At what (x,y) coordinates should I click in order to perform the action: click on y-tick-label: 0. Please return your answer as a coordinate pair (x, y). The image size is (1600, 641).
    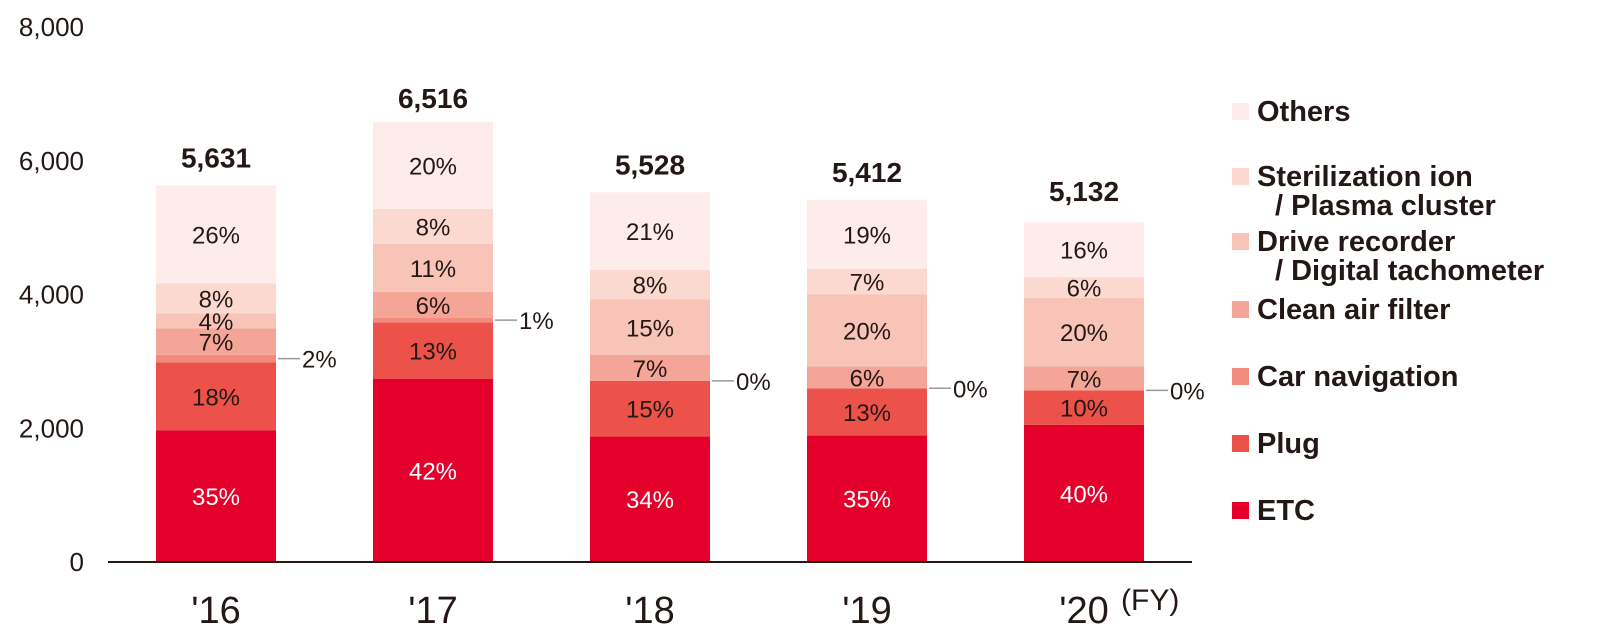
    Looking at the image, I should click on (77, 562).